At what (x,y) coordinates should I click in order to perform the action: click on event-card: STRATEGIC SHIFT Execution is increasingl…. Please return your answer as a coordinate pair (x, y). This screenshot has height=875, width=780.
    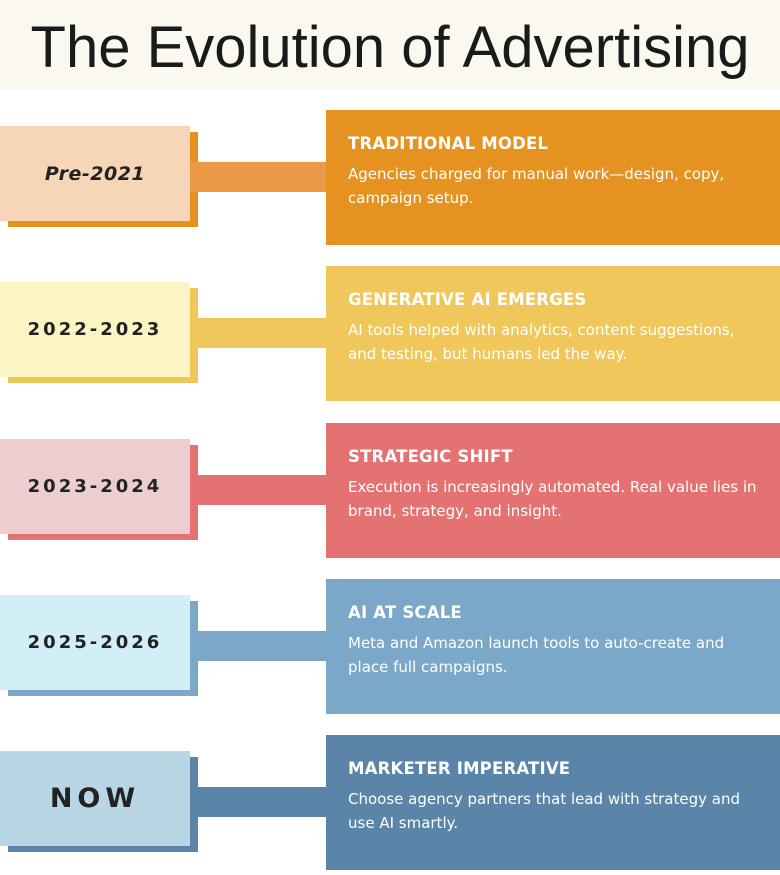
    Looking at the image, I should click on (553, 490).